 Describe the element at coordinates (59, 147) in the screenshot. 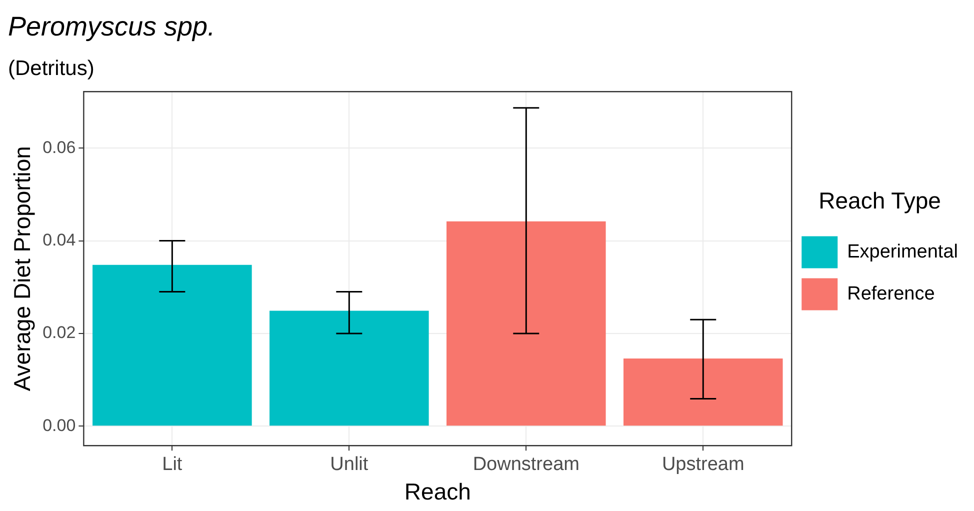

I see `y-tick-label: 0.06` at that location.